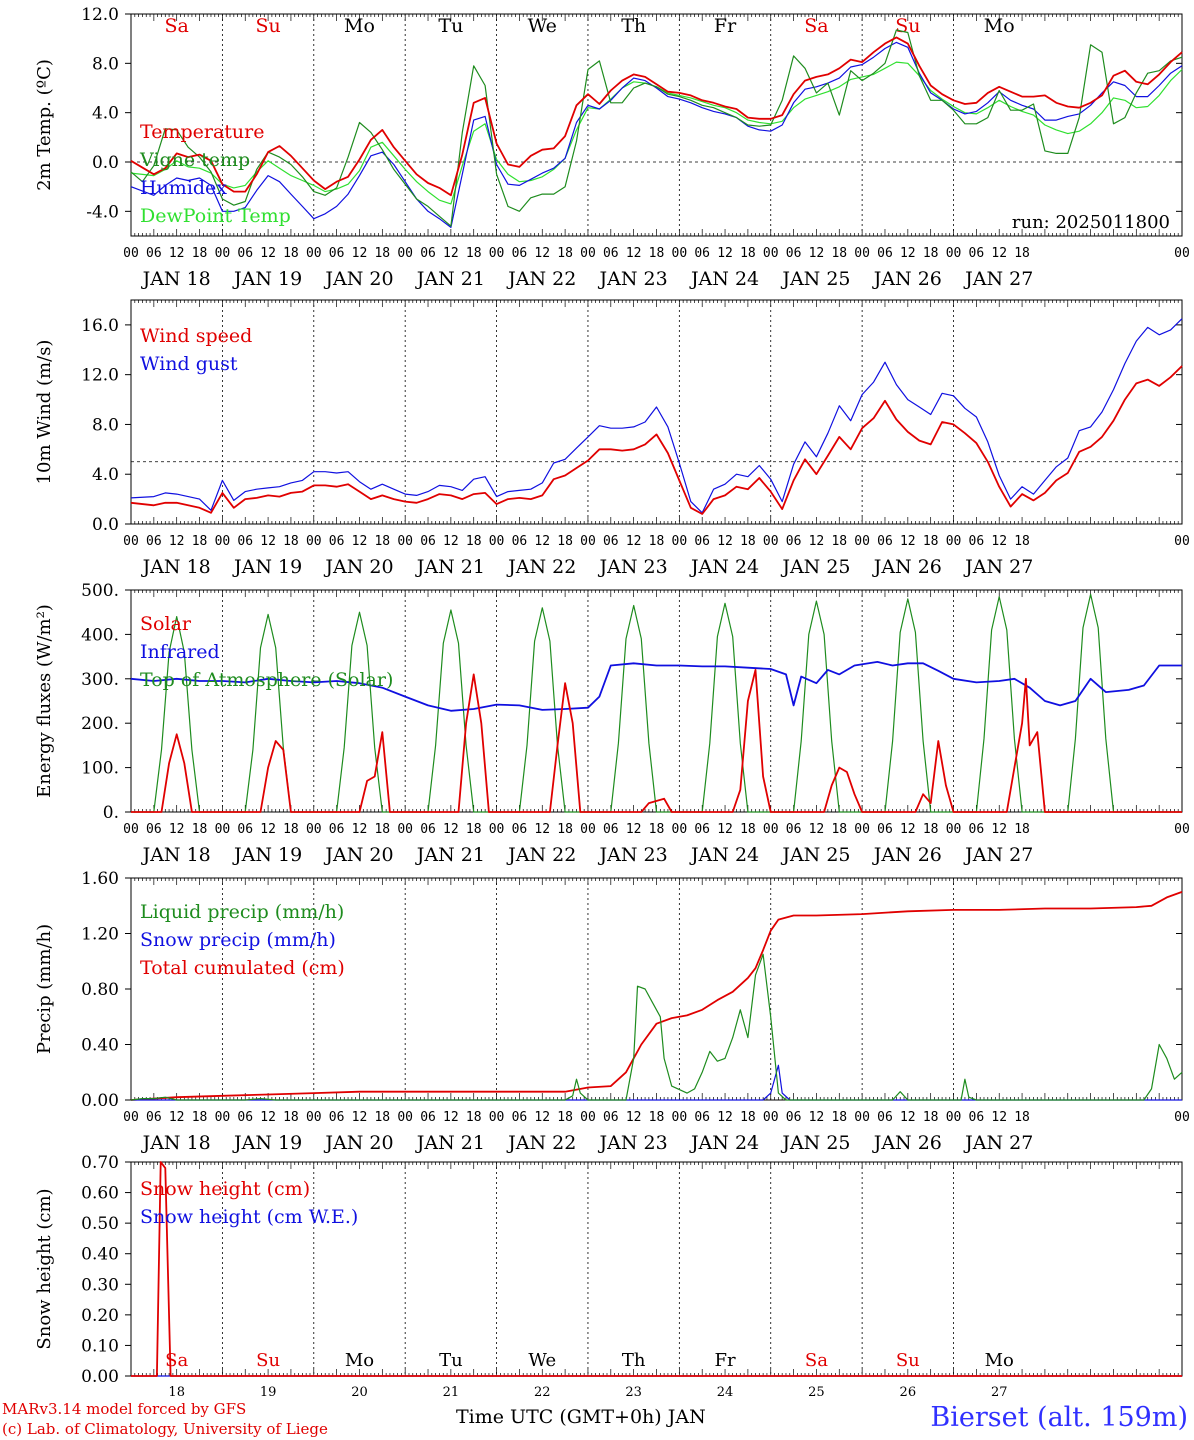 The height and width of the screenshot is (1440, 1194). I want to click on y-tick-label: 0.30, so click(100, 1285).